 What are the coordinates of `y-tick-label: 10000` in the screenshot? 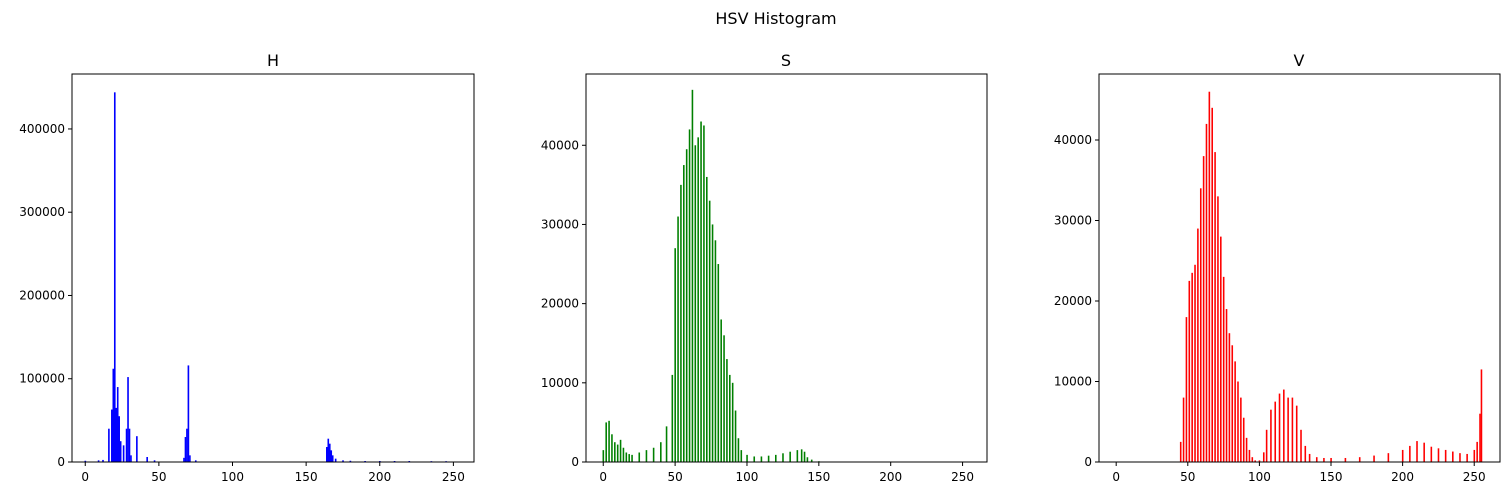 It's located at (560, 383).